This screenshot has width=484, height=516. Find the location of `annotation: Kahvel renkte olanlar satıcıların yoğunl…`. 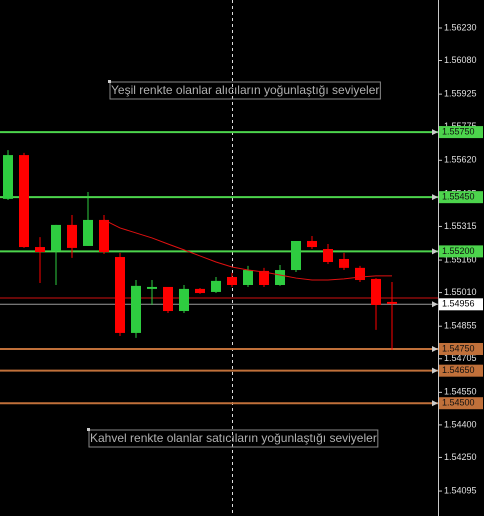

annotation: Kahvel renkte olanlar satıcıların yoğunl… is located at coordinates (233, 438).